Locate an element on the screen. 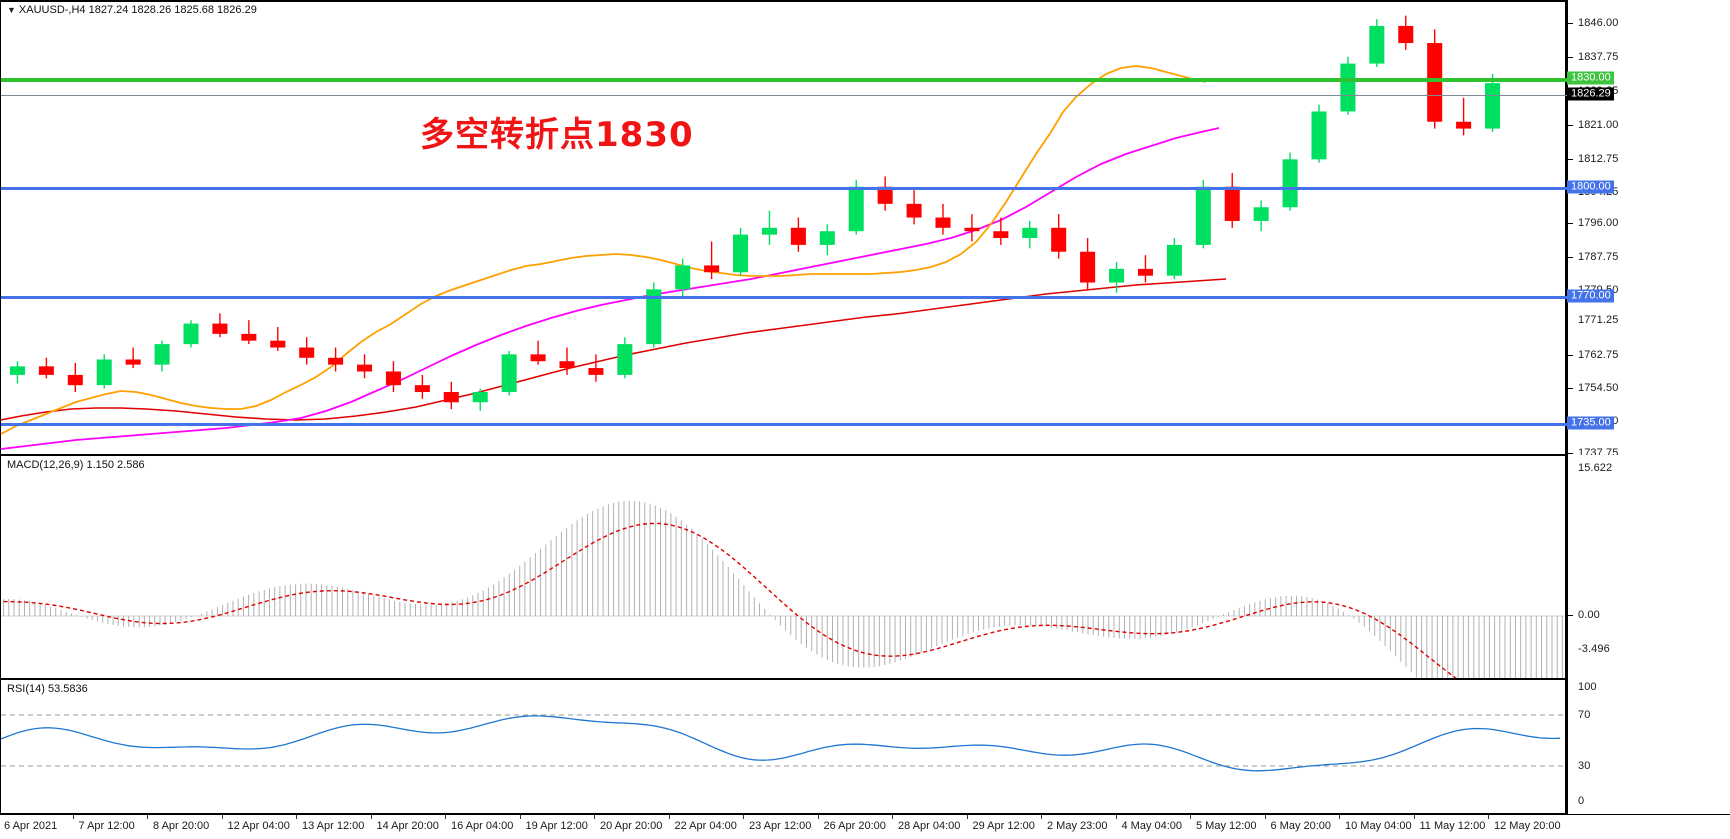 This screenshot has width=1730, height=839. rsi-plot is located at coordinates (783, 746).